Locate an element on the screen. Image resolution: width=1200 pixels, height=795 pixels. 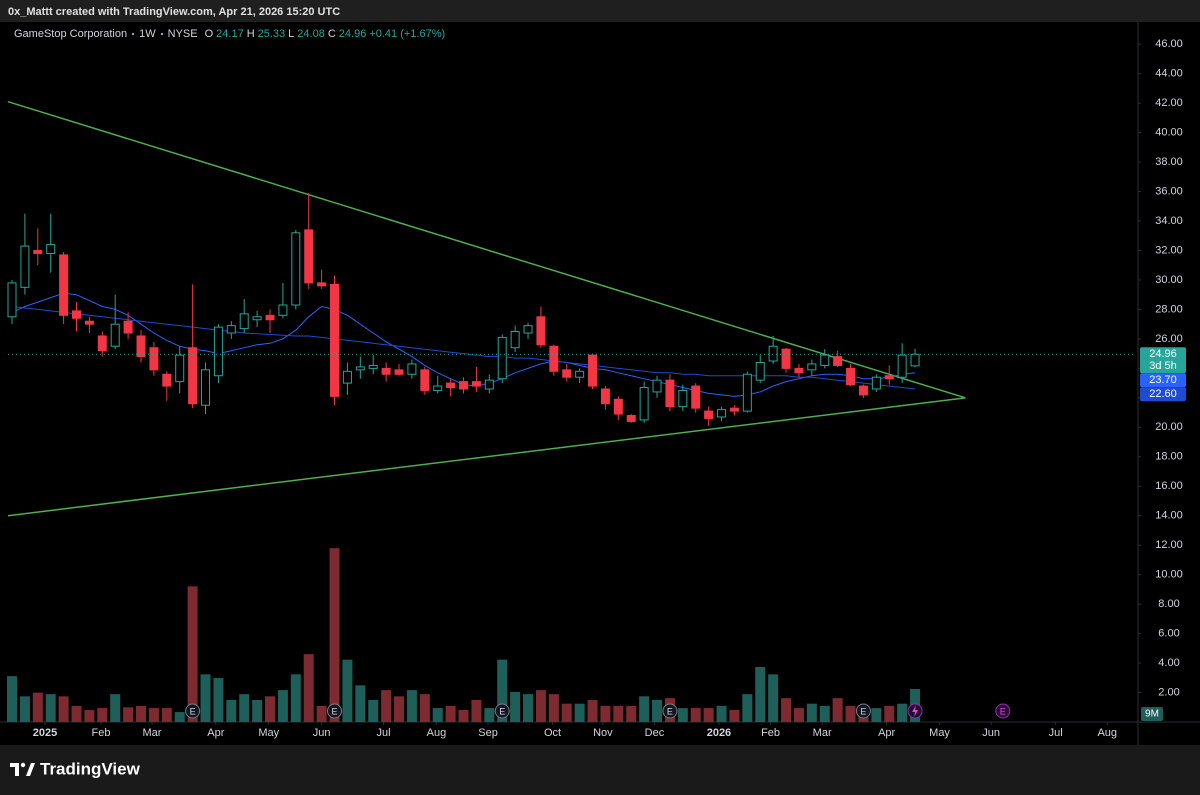
ohlc-value: 24.17 is located at coordinates (230, 34).